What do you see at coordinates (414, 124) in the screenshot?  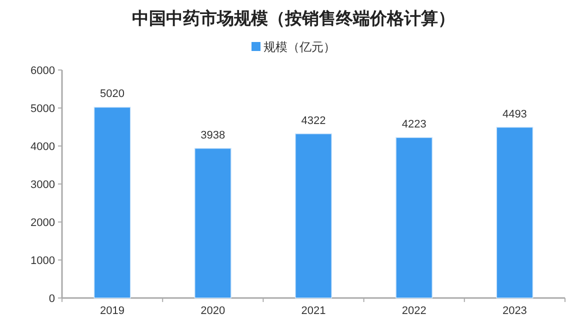 I see `data-label: 4223` at bounding box center [414, 124].